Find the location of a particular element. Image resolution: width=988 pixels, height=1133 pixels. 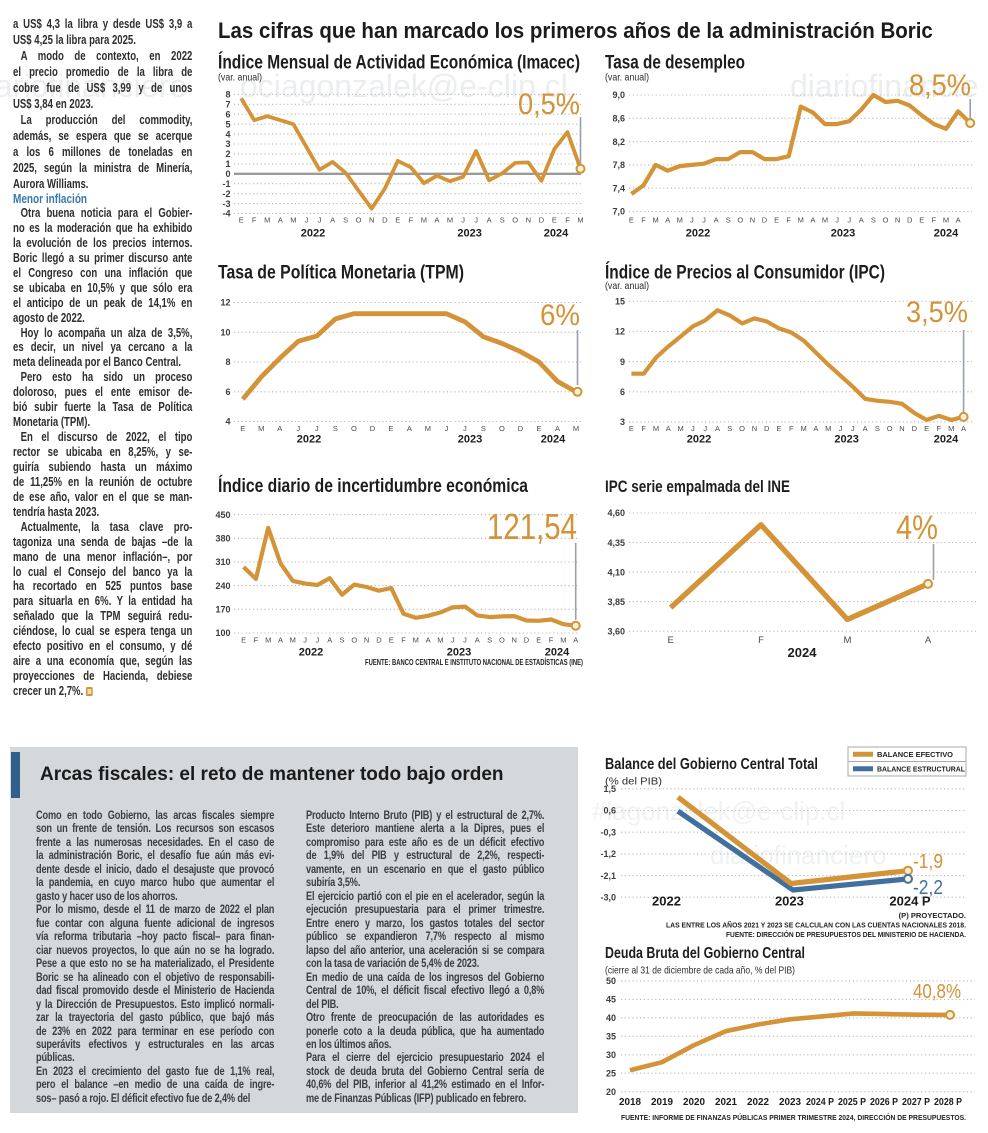

svg-text: 7,8 is located at coordinates (618, 165).